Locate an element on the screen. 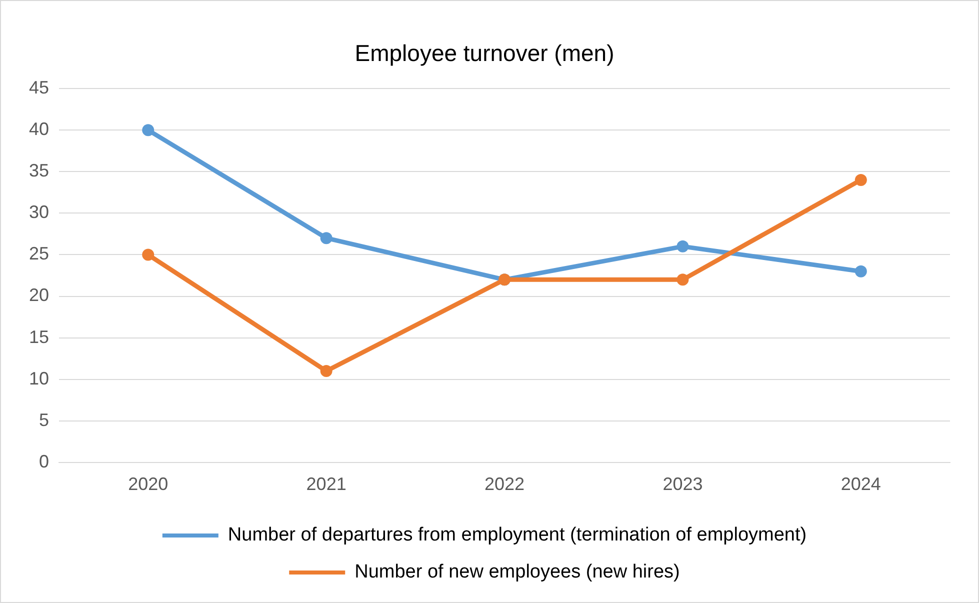 Image resolution: width=979 pixels, height=603 pixels. legend-label: Number of new employees (new hires) is located at coordinates (517, 572).